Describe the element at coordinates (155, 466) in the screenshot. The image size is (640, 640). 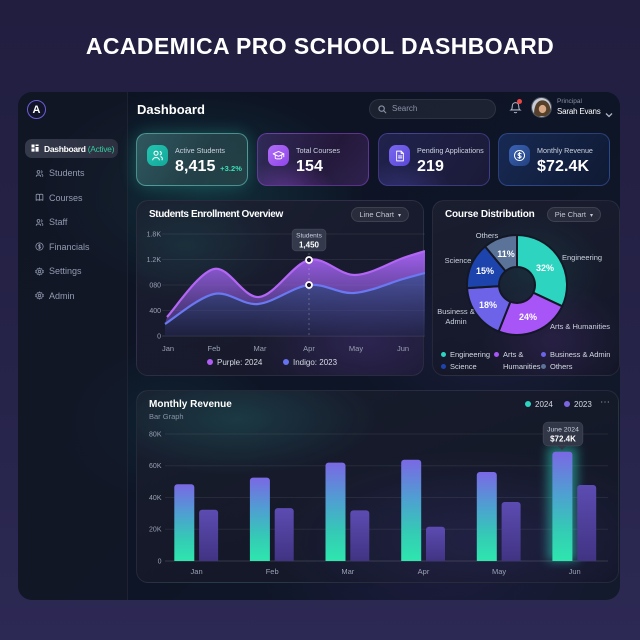
I see `svg-text: 60K` at that location.